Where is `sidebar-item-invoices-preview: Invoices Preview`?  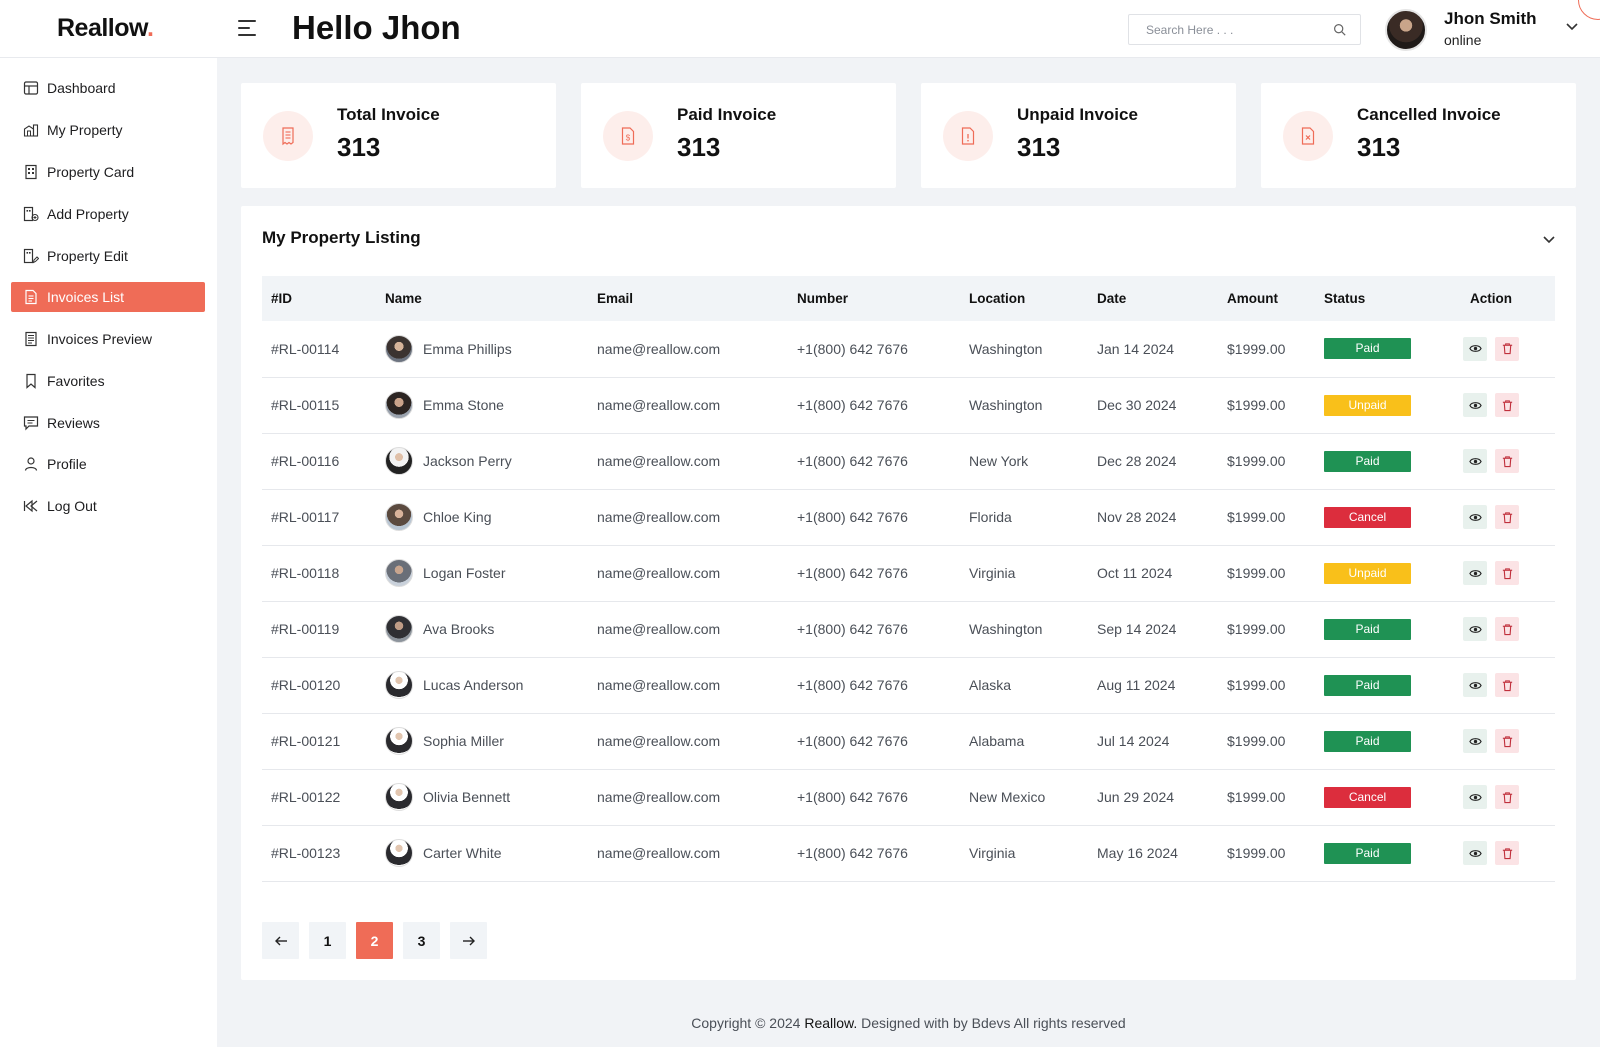
sidebar-item-invoices-preview: Invoices Preview is located at coordinates (108, 339).